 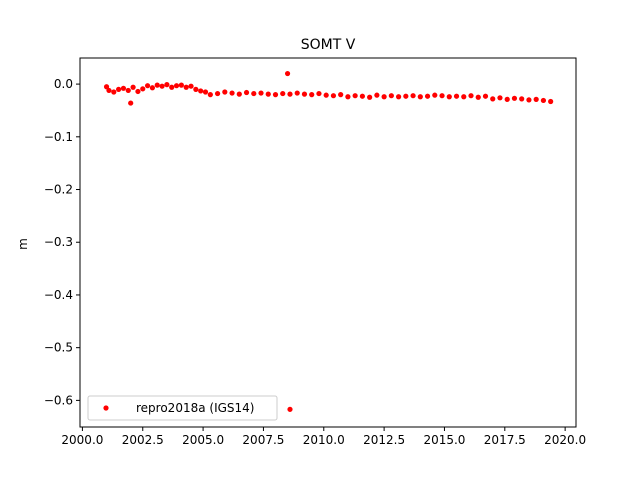 What do you see at coordinates (58, 295) in the screenshot?
I see `y-tick-label: −0.4` at bounding box center [58, 295].